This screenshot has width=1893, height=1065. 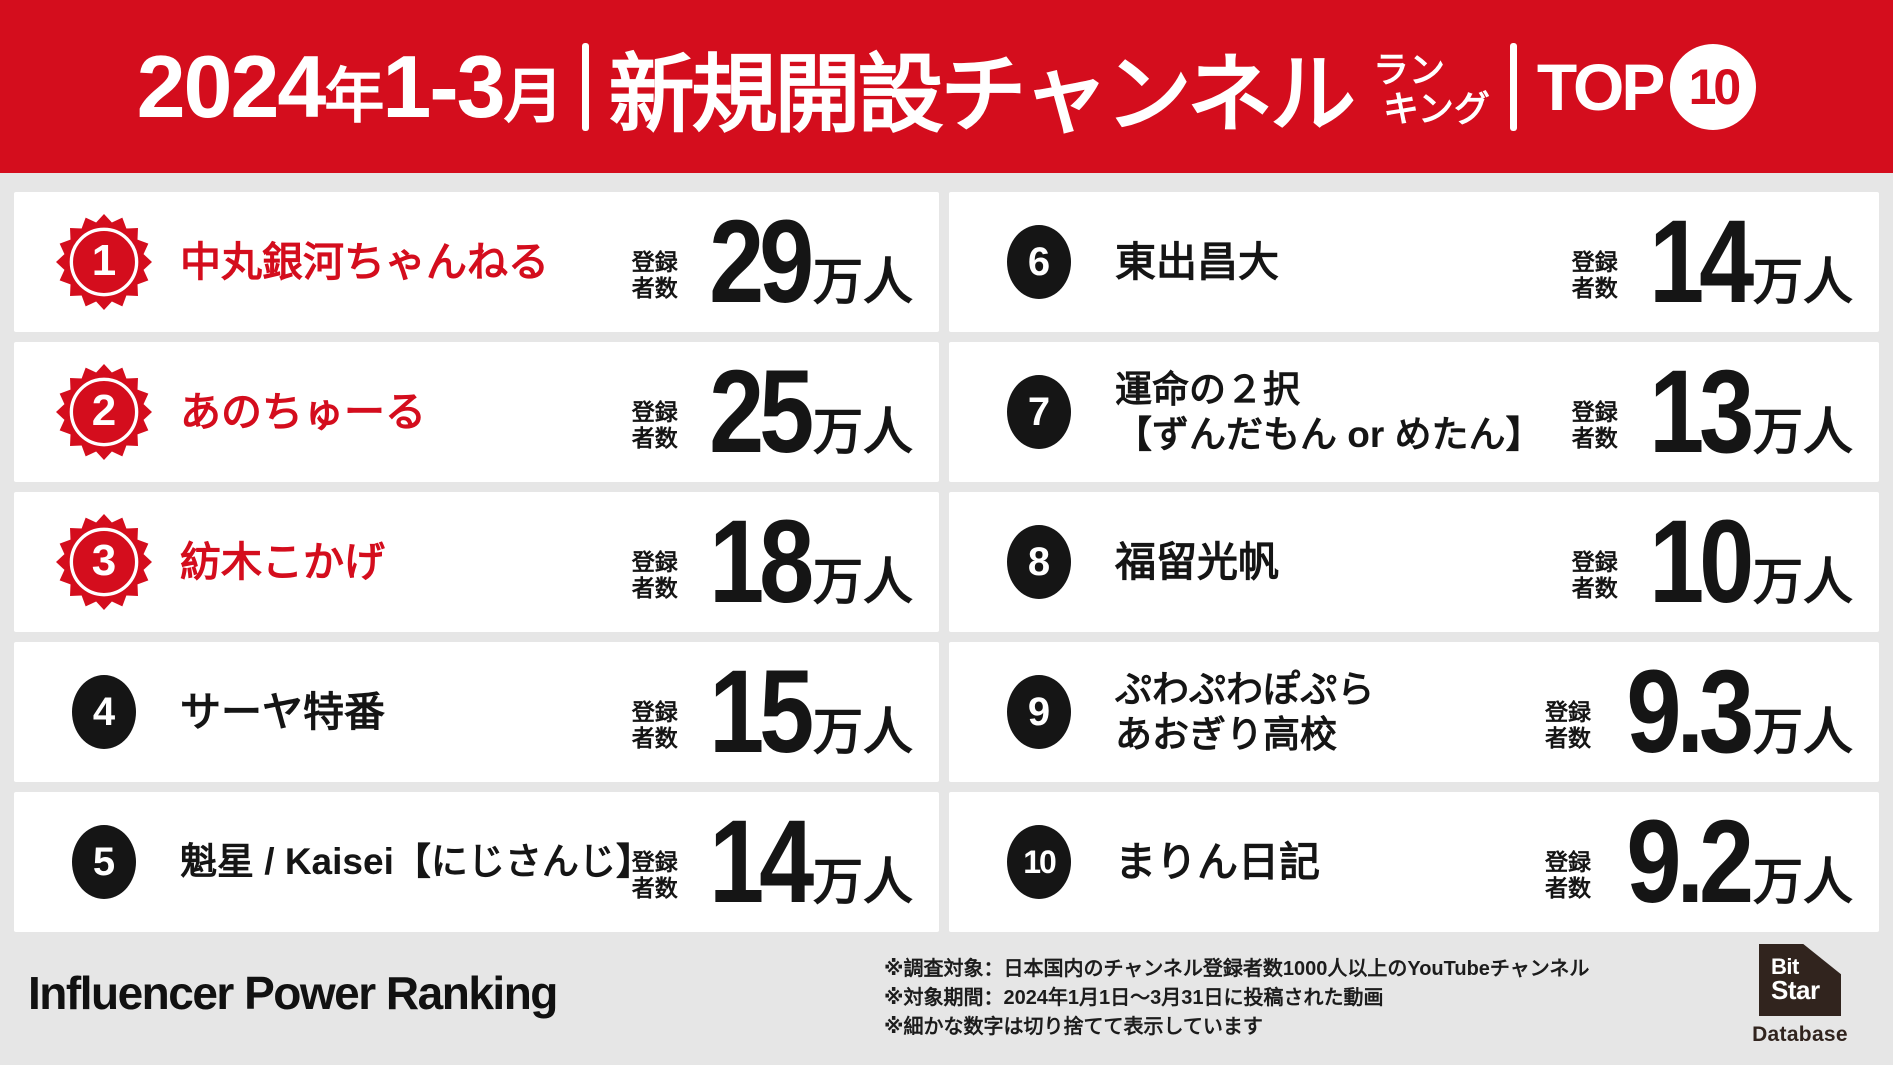 I want to click on subscriber-block: 登録 者数 29 万人, so click(x=772, y=262).